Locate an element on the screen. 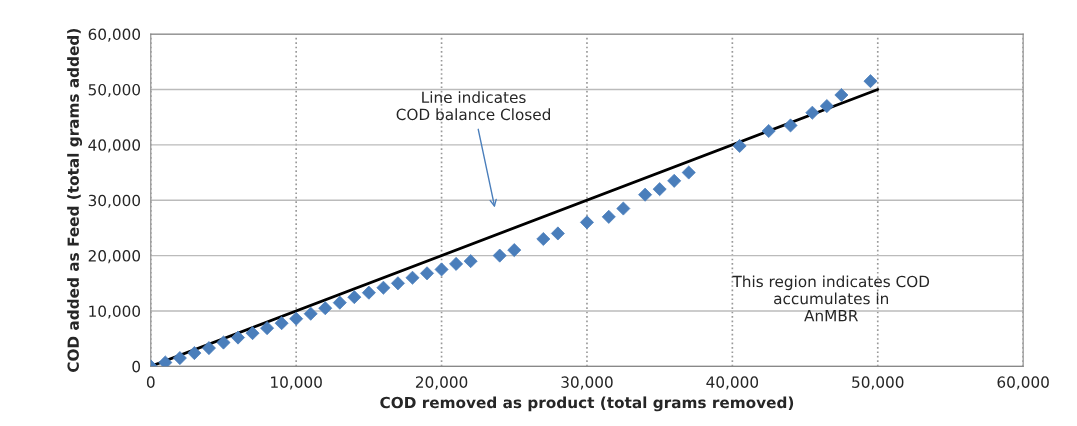  x-tick-label: 10,000 is located at coordinates (296, 383).